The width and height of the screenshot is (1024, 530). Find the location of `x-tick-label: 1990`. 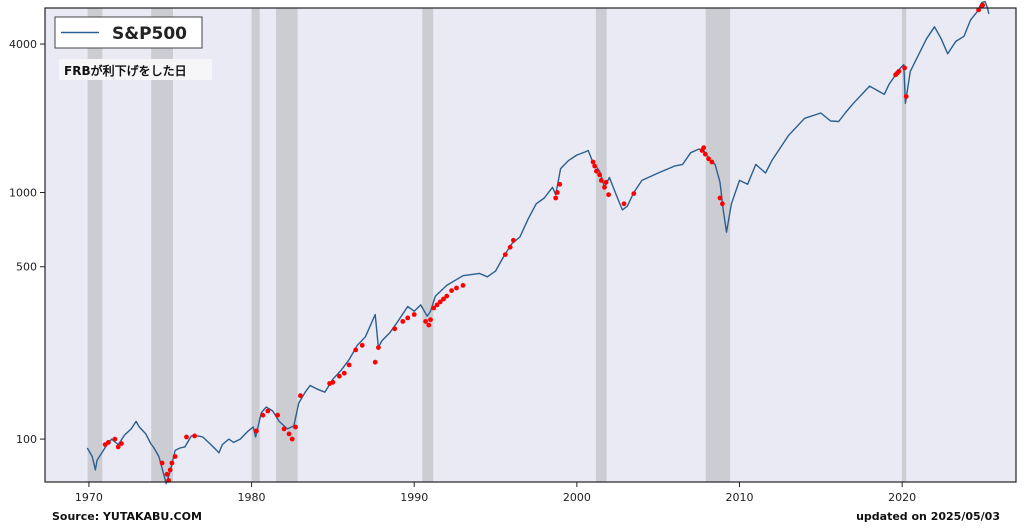

x-tick-label: 1990 is located at coordinates (414, 497).